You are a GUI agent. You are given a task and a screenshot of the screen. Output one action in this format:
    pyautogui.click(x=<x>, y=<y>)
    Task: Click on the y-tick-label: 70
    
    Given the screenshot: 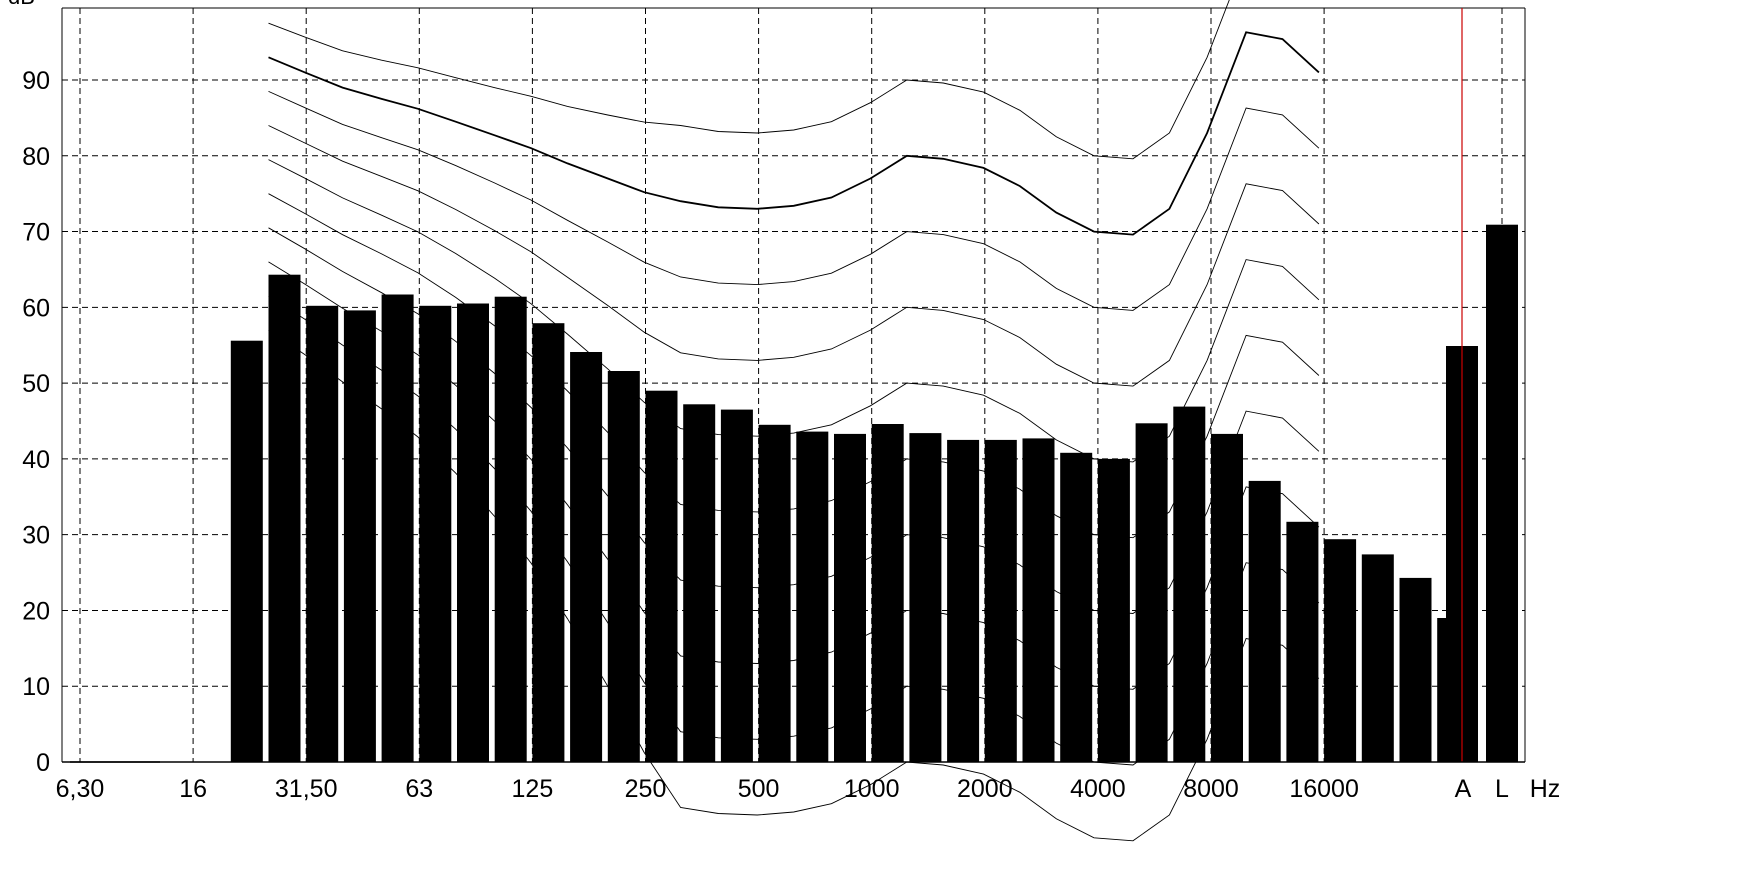 What is the action you would take?
    pyautogui.click(x=36, y=233)
    